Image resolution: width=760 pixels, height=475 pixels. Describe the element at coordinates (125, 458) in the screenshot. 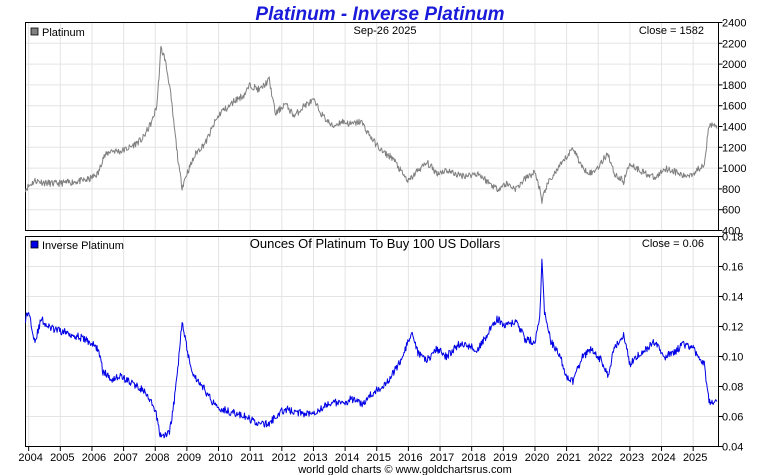

I see `x-tick-label: 2007` at that location.